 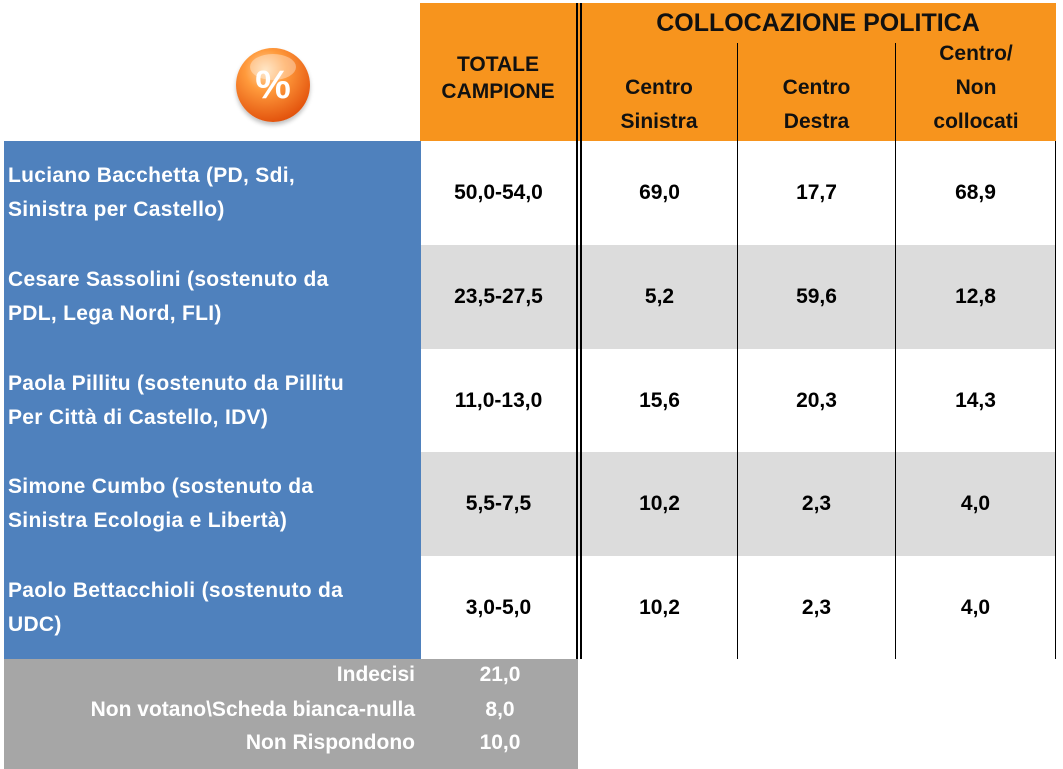 I want to click on cell-centro-destra-1: 59,6, so click(x=816, y=296).